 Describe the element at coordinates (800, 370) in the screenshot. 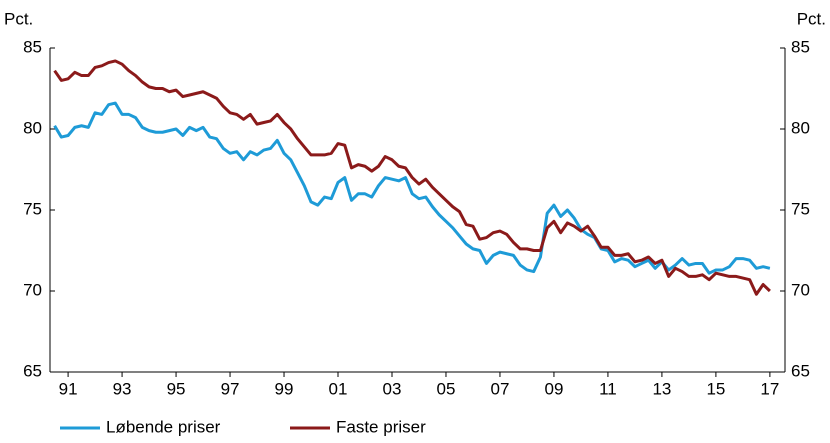

I see `y2-tick-label: 65` at that location.